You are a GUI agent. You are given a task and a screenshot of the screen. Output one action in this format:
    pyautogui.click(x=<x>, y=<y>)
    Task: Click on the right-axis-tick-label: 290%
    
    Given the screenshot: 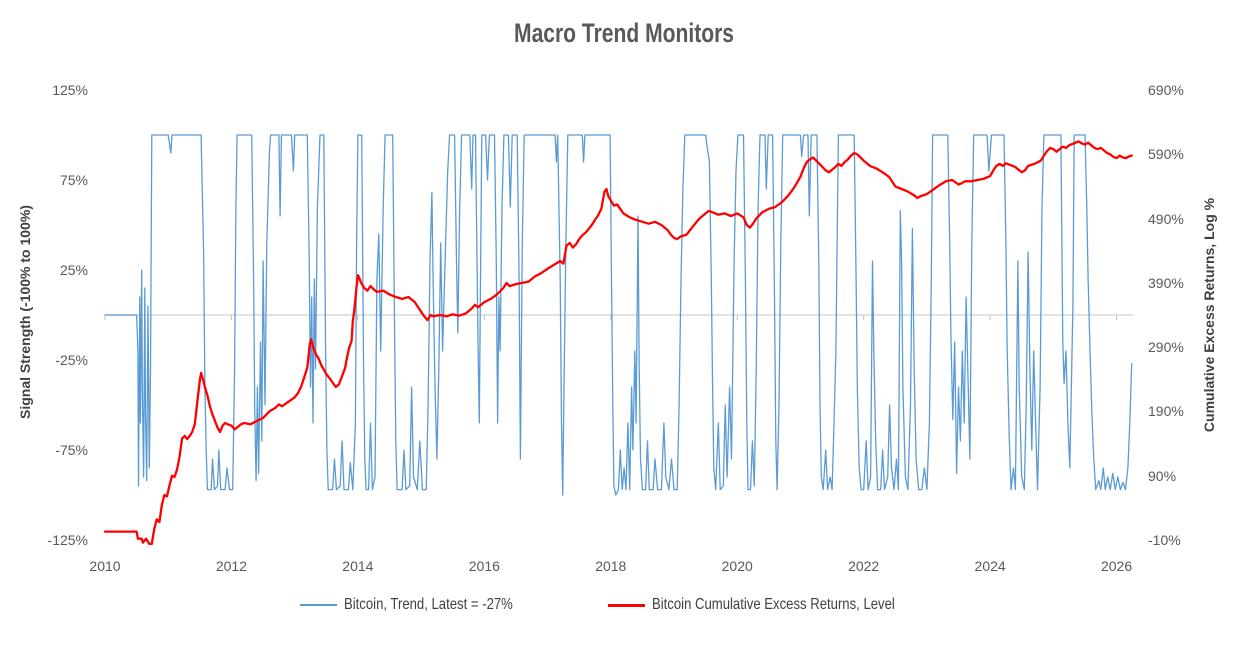 What is the action you would take?
    pyautogui.click(x=1166, y=347)
    